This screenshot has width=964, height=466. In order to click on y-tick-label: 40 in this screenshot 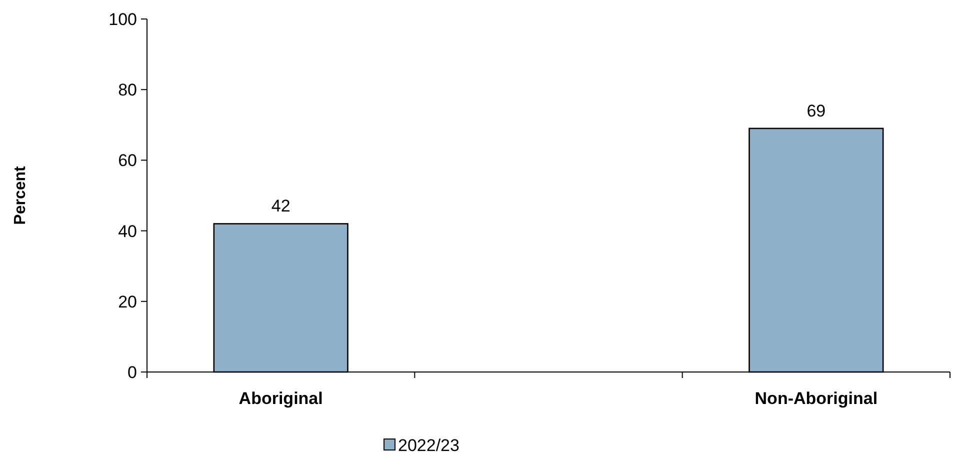, I will do `click(127, 231)`.